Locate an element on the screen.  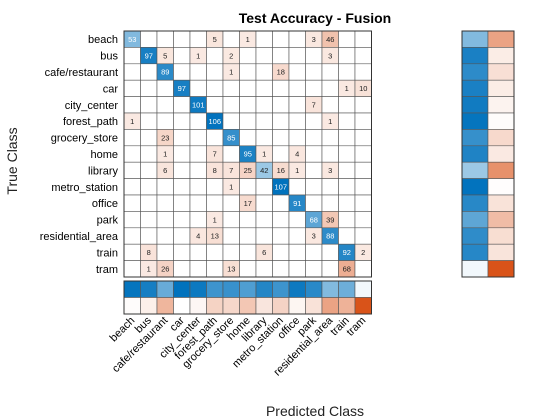
cell-value: 3 is located at coordinates (330, 55).